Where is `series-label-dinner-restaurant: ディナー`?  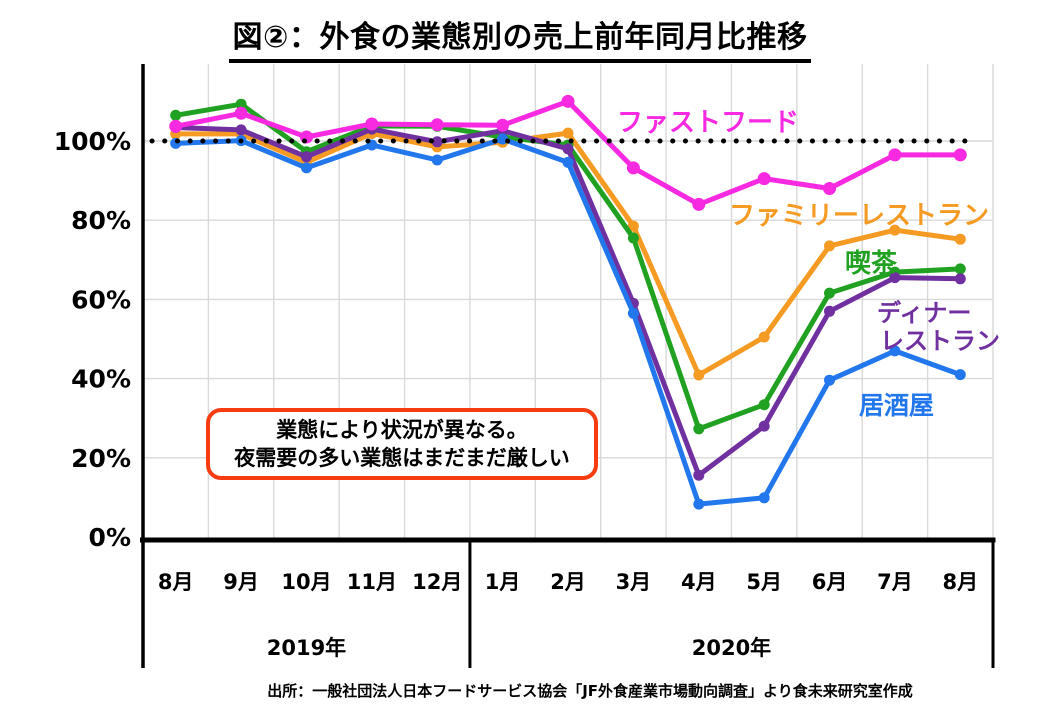
series-label-dinner-restaurant: ディナー is located at coordinates (924, 313).